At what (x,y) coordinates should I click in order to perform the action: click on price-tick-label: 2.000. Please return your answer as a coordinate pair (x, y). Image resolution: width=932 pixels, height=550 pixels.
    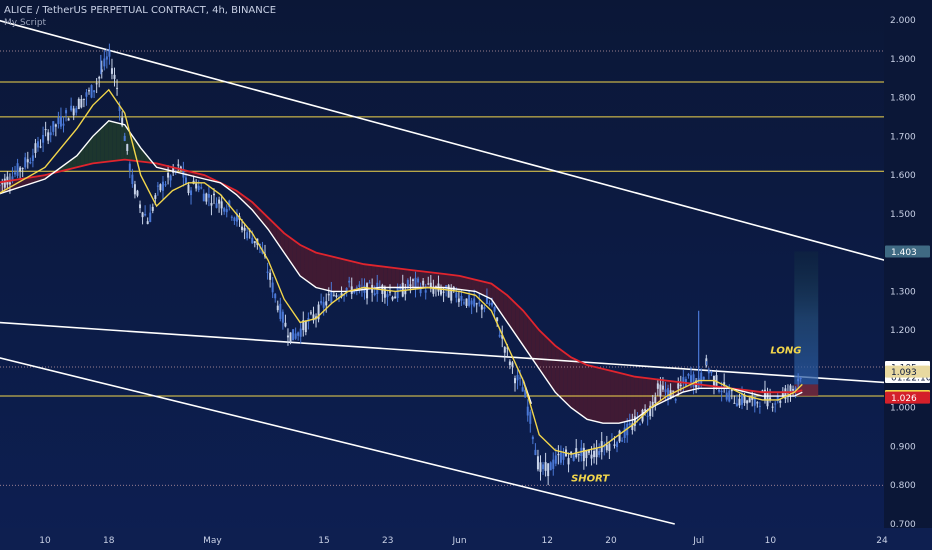
    Looking at the image, I should click on (903, 21).